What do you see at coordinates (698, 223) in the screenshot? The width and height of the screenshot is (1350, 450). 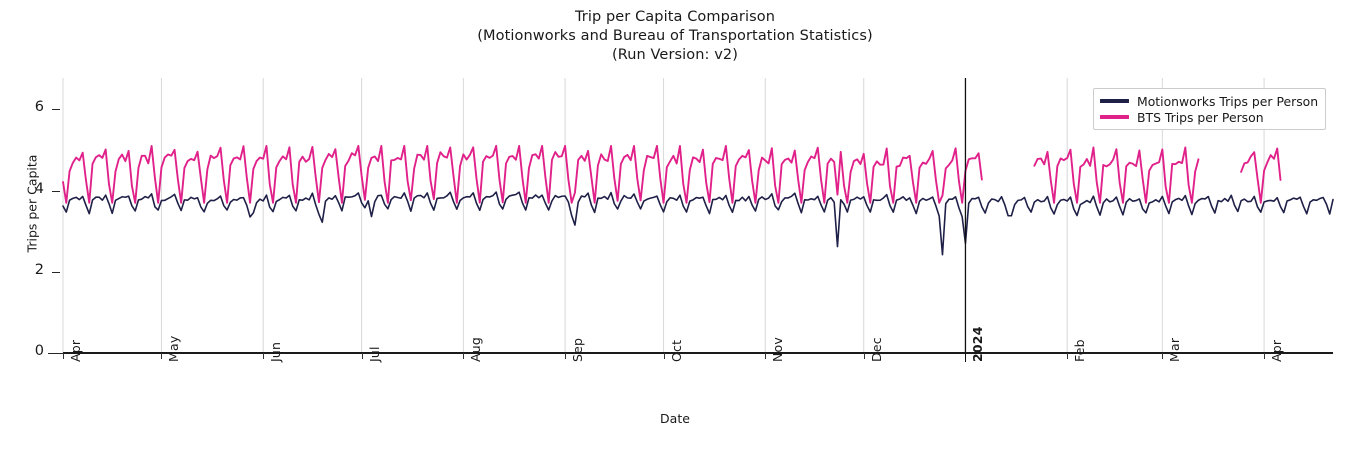 I see `series-line-motionworks` at bounding box center [698, 223].